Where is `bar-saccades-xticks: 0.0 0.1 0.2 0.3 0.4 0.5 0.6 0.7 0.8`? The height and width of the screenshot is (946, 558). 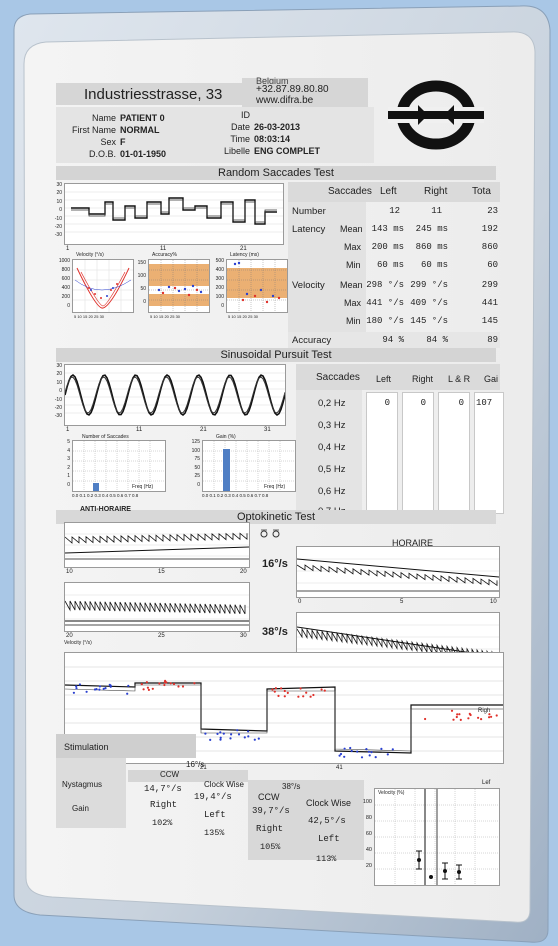
bar-saccades-xticks: 0.0 0.1 0.2 0.3 0.4 0.5 0.6 0.7 0.8 is located at coordinates (105, 495).